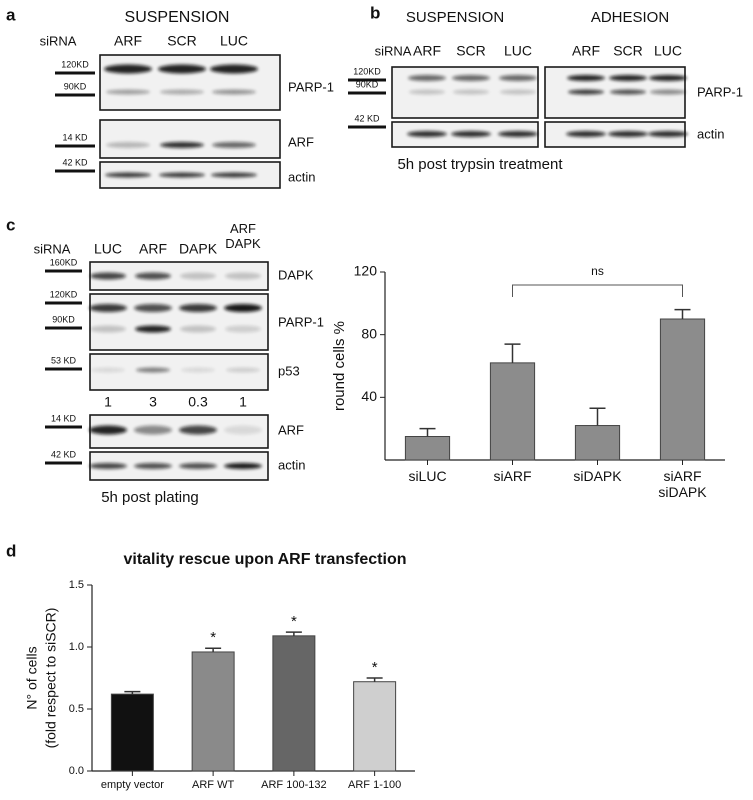  What do you see at coordinates (243, 402) in the screenshot?
I see `quantification: 1` at bounding box center [243, 402].